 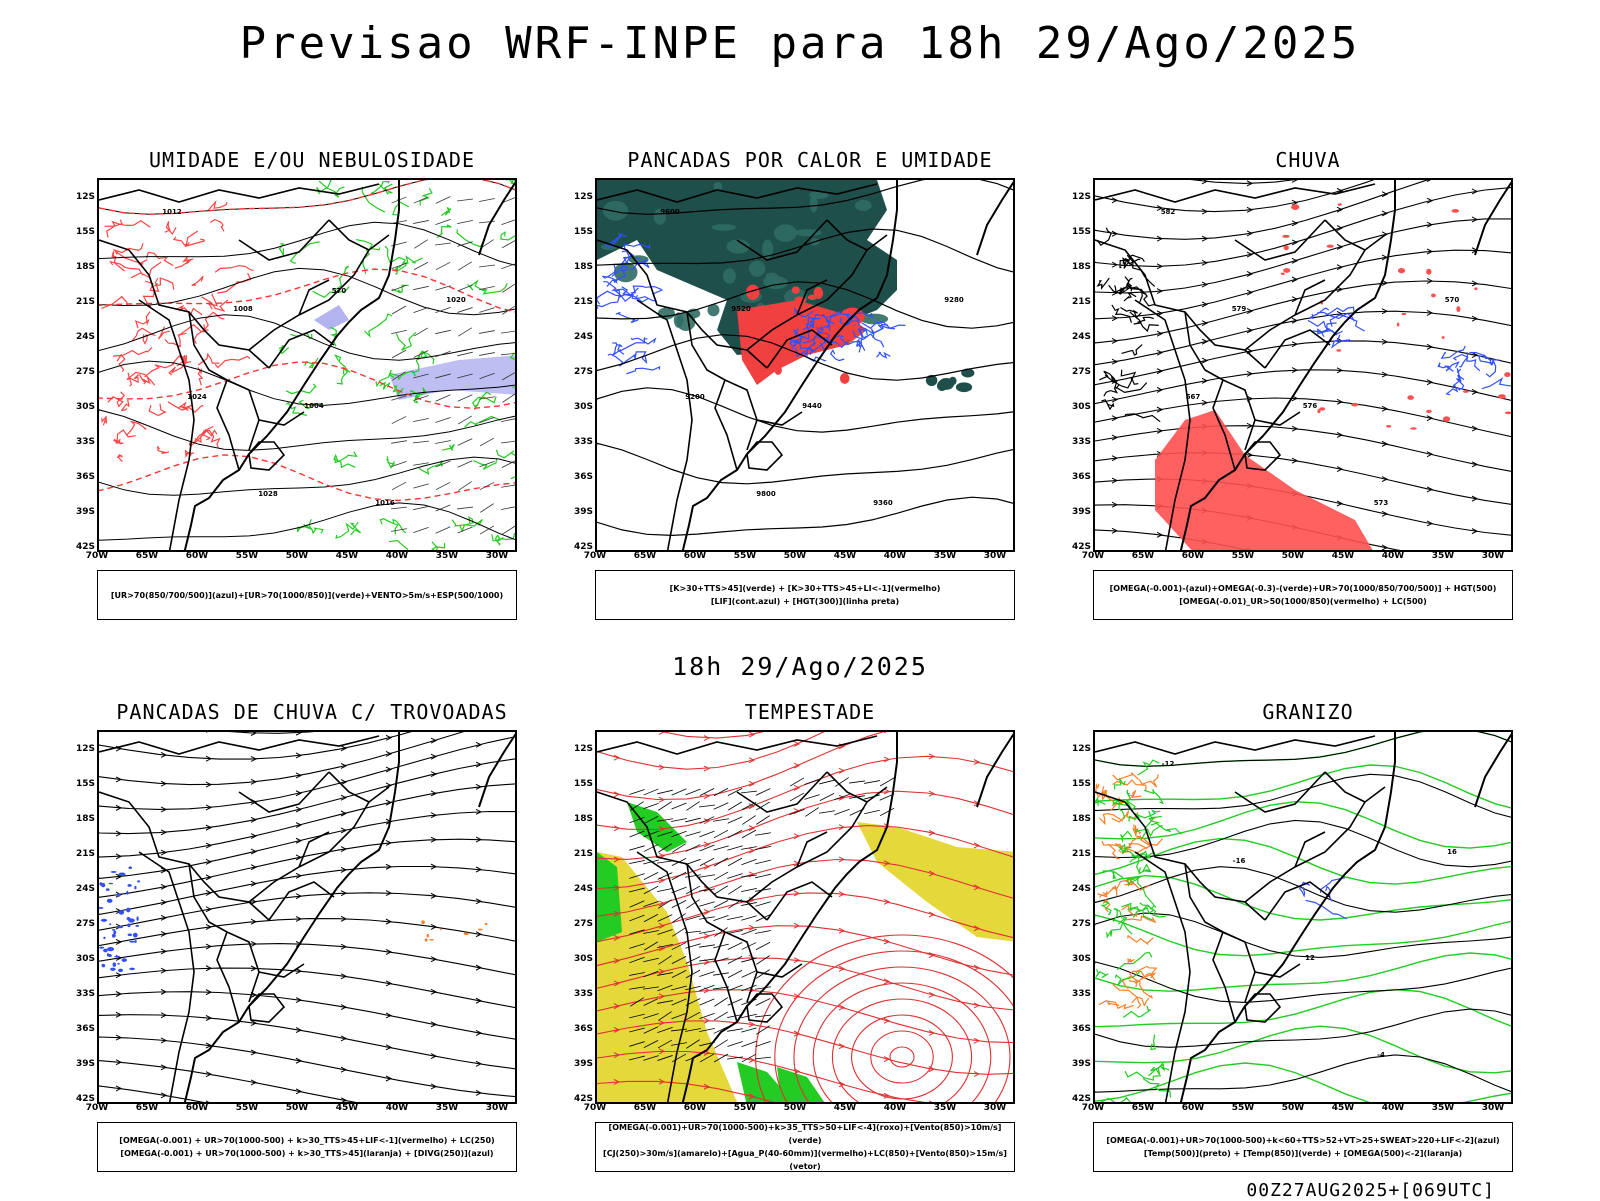 I want to click on contour-label: 9600, so click(x=670, y=212).